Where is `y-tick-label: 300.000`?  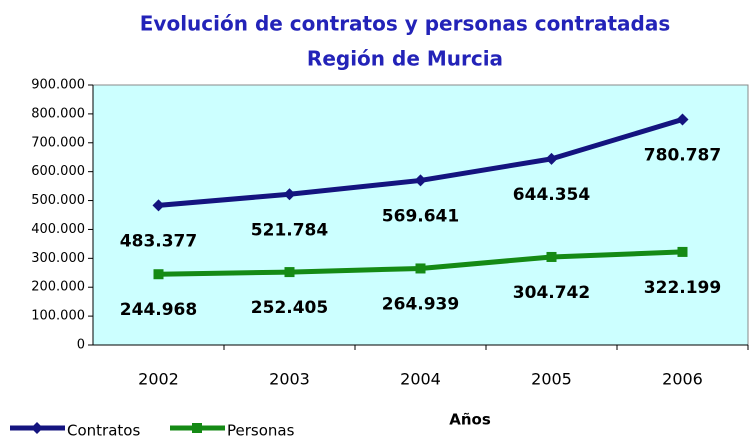
y-tick-label: 300.000 is located at coordinates (58, 258).